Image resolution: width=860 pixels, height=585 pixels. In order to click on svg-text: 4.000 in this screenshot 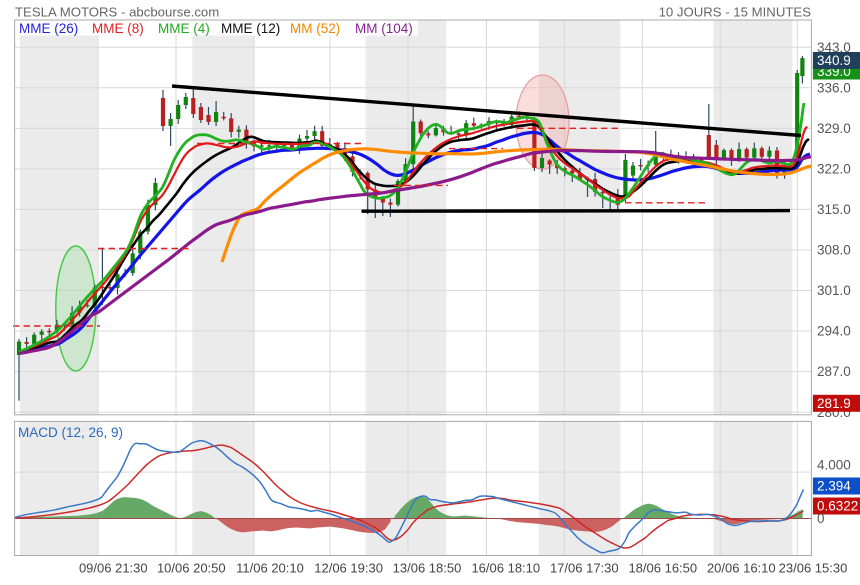, I will do `click(834, 465)`.